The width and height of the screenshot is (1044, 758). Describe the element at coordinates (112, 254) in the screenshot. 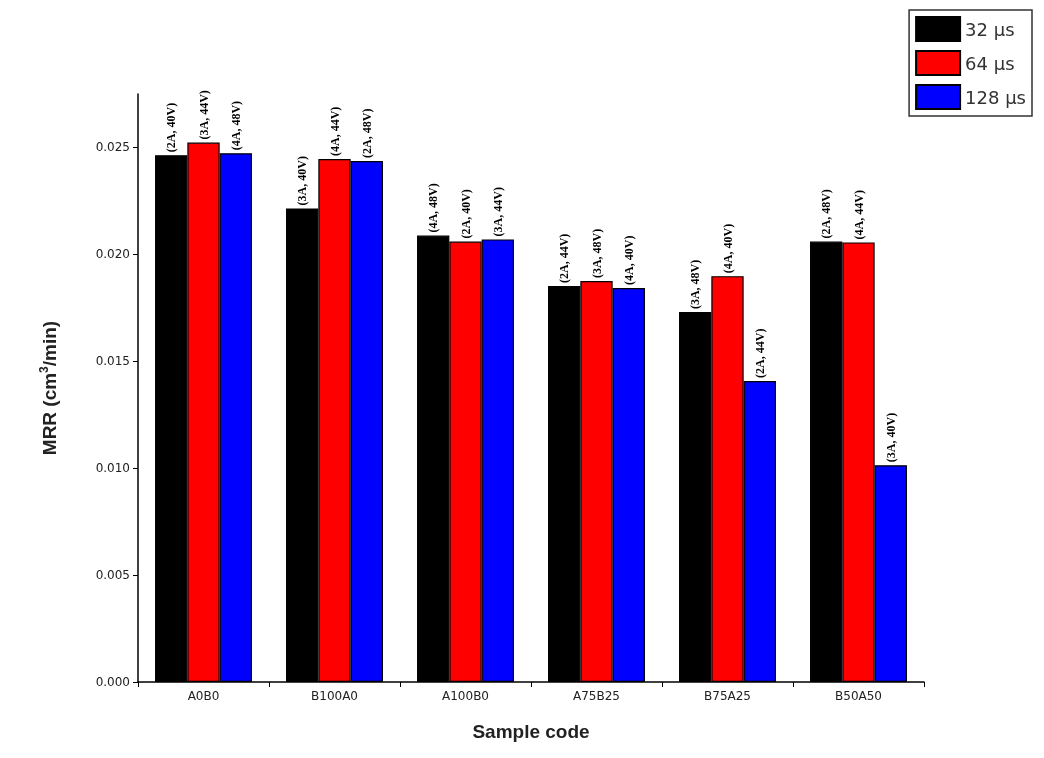

I see `y-tick-label: 0.020` at that location.